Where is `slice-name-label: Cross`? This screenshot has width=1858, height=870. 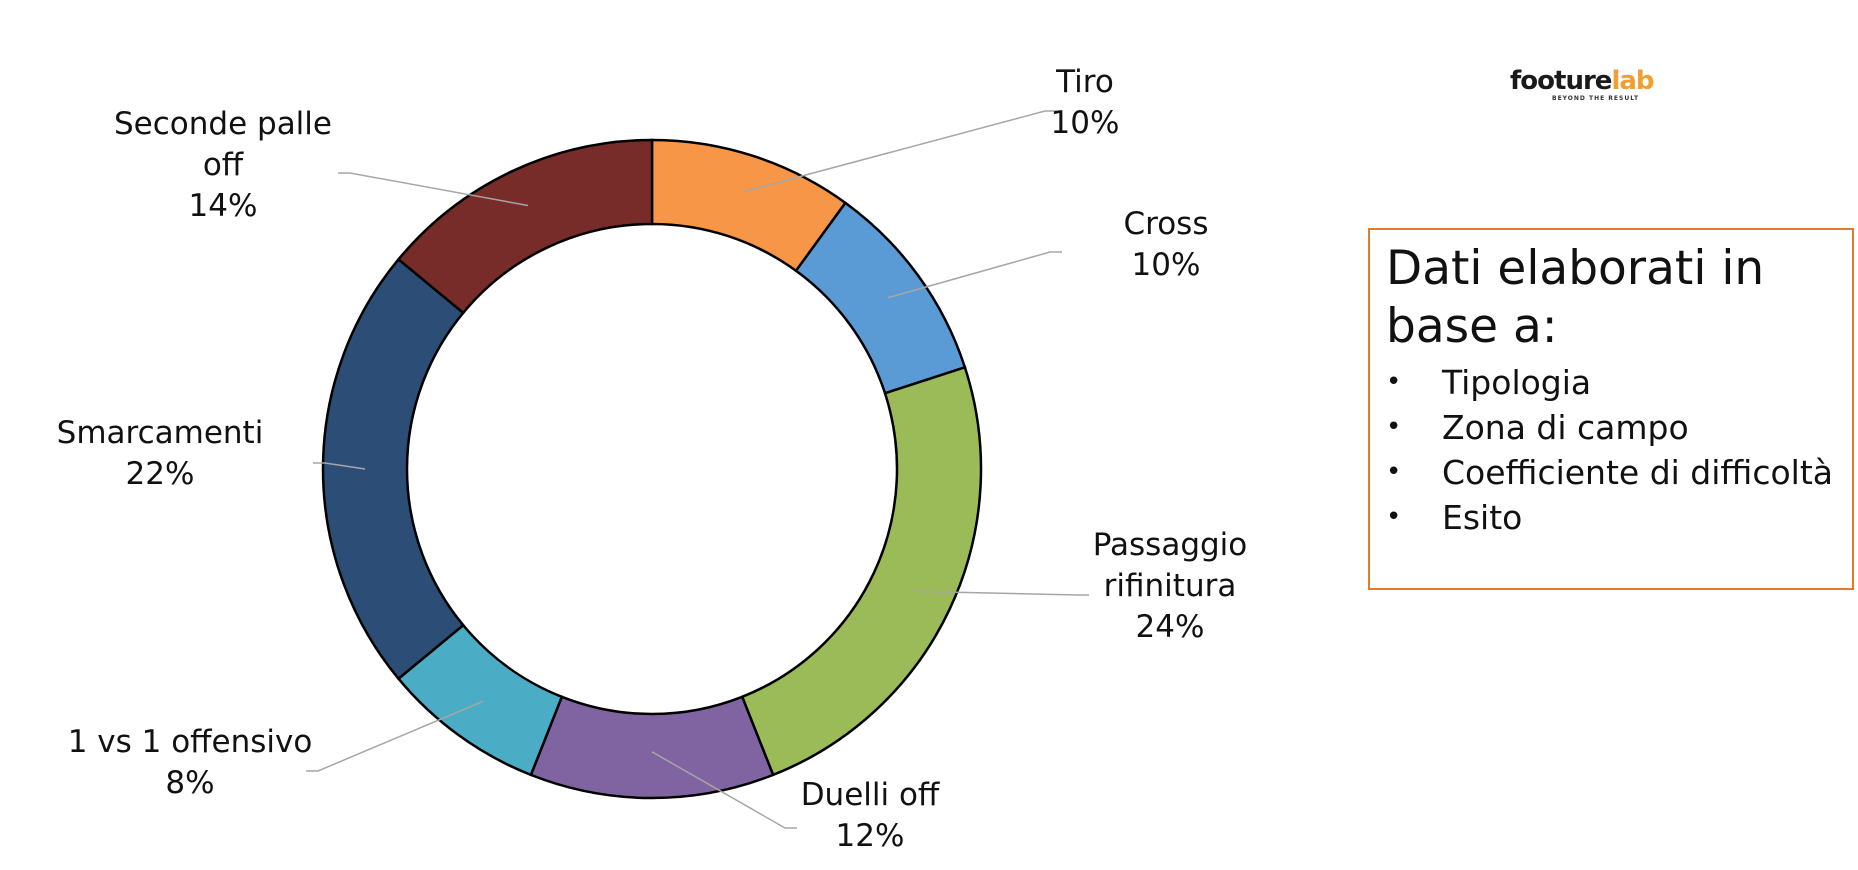
slice-name-label: Cross is located at coordinates (1166, 224).